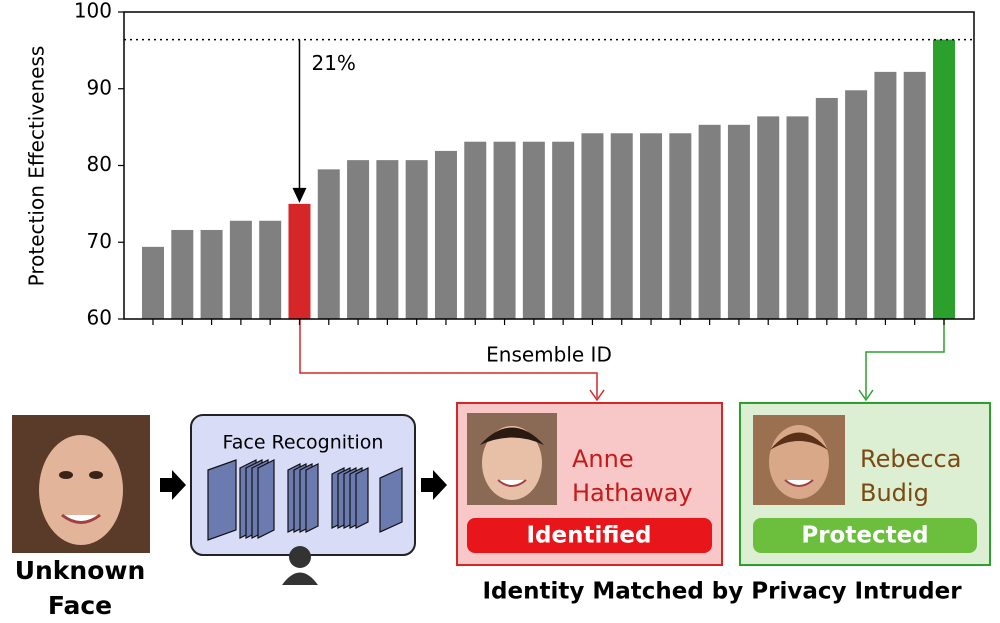  Describe the element at coordinates (99, 318) in the screenshot. I see `y-tick-label: 60` at that location.